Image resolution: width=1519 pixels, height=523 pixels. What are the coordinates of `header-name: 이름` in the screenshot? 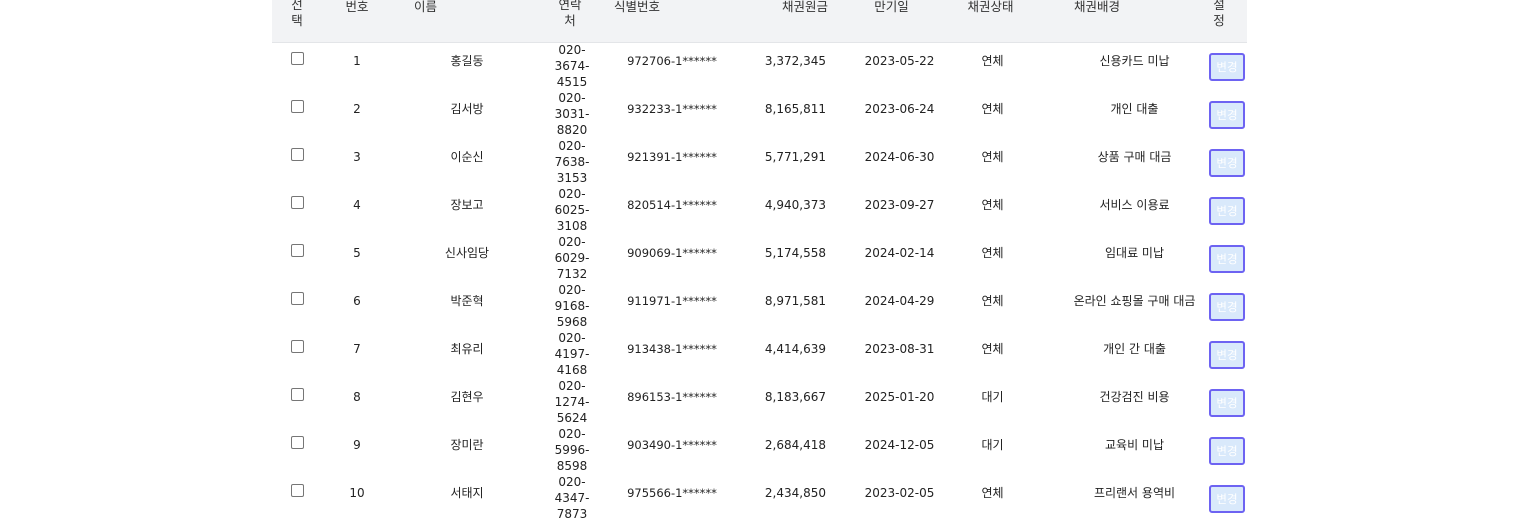 It's located at (467, 21).